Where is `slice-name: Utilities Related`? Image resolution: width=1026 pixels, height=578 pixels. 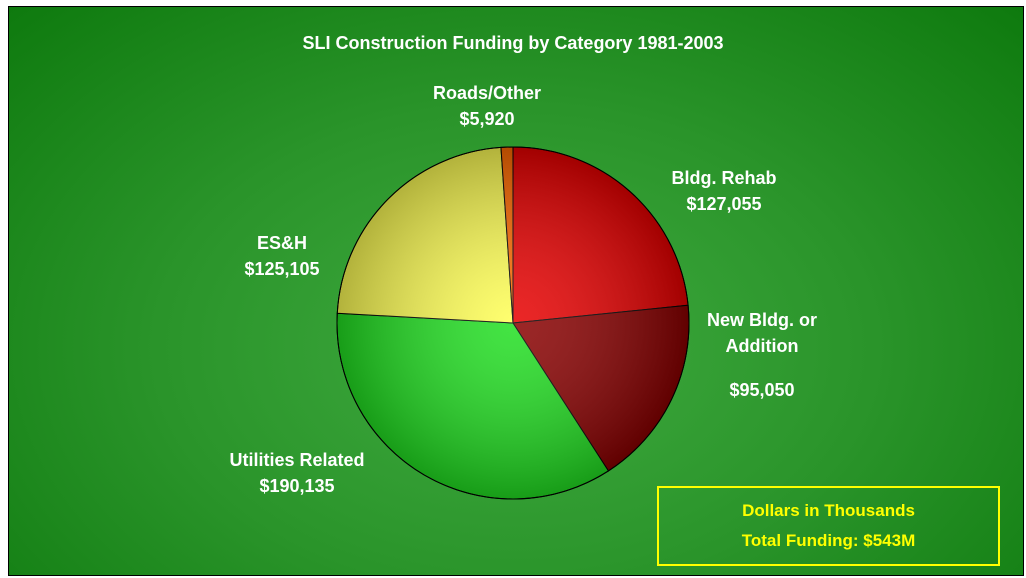
slice-name: Utilities Related is located at coordinates (297, 460).